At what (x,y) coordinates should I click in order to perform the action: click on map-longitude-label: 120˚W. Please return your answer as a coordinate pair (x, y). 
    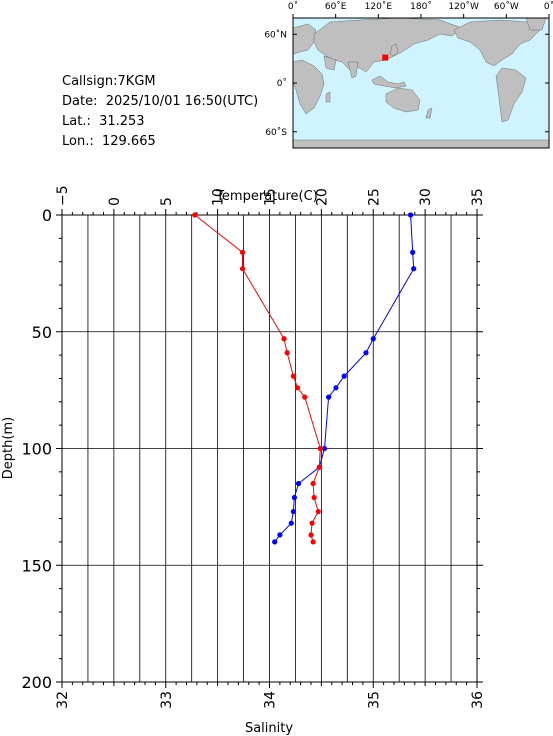
    Looking at the image, I should click on (463, 6).